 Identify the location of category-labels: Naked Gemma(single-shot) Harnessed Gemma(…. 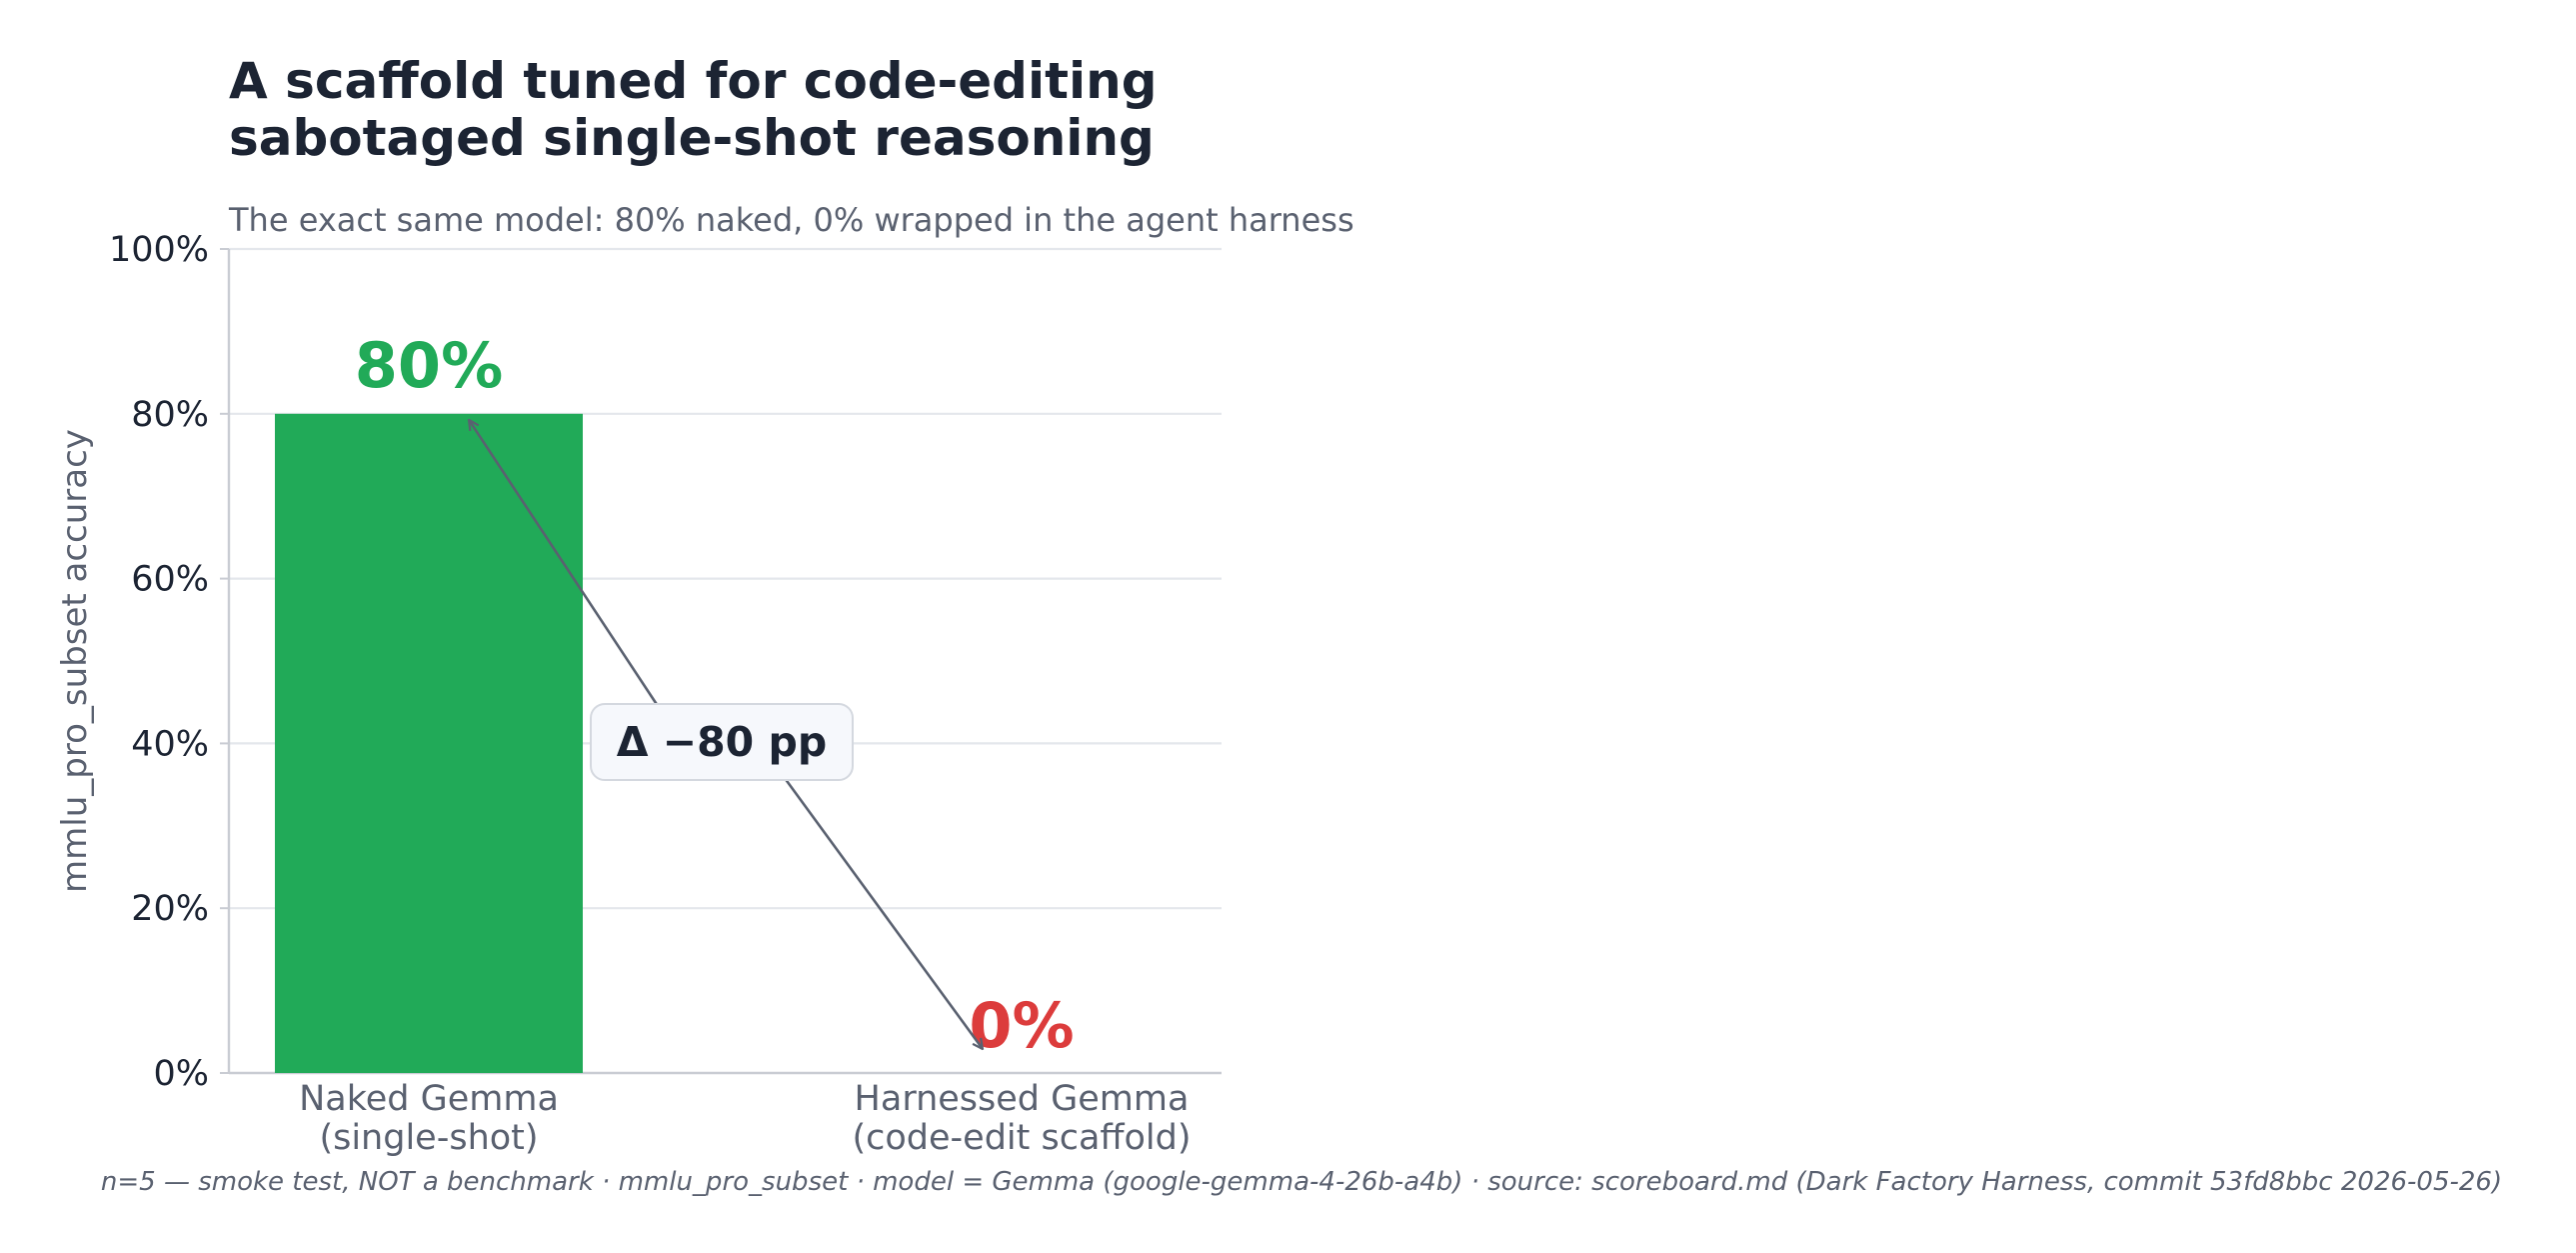
(745, 1118).